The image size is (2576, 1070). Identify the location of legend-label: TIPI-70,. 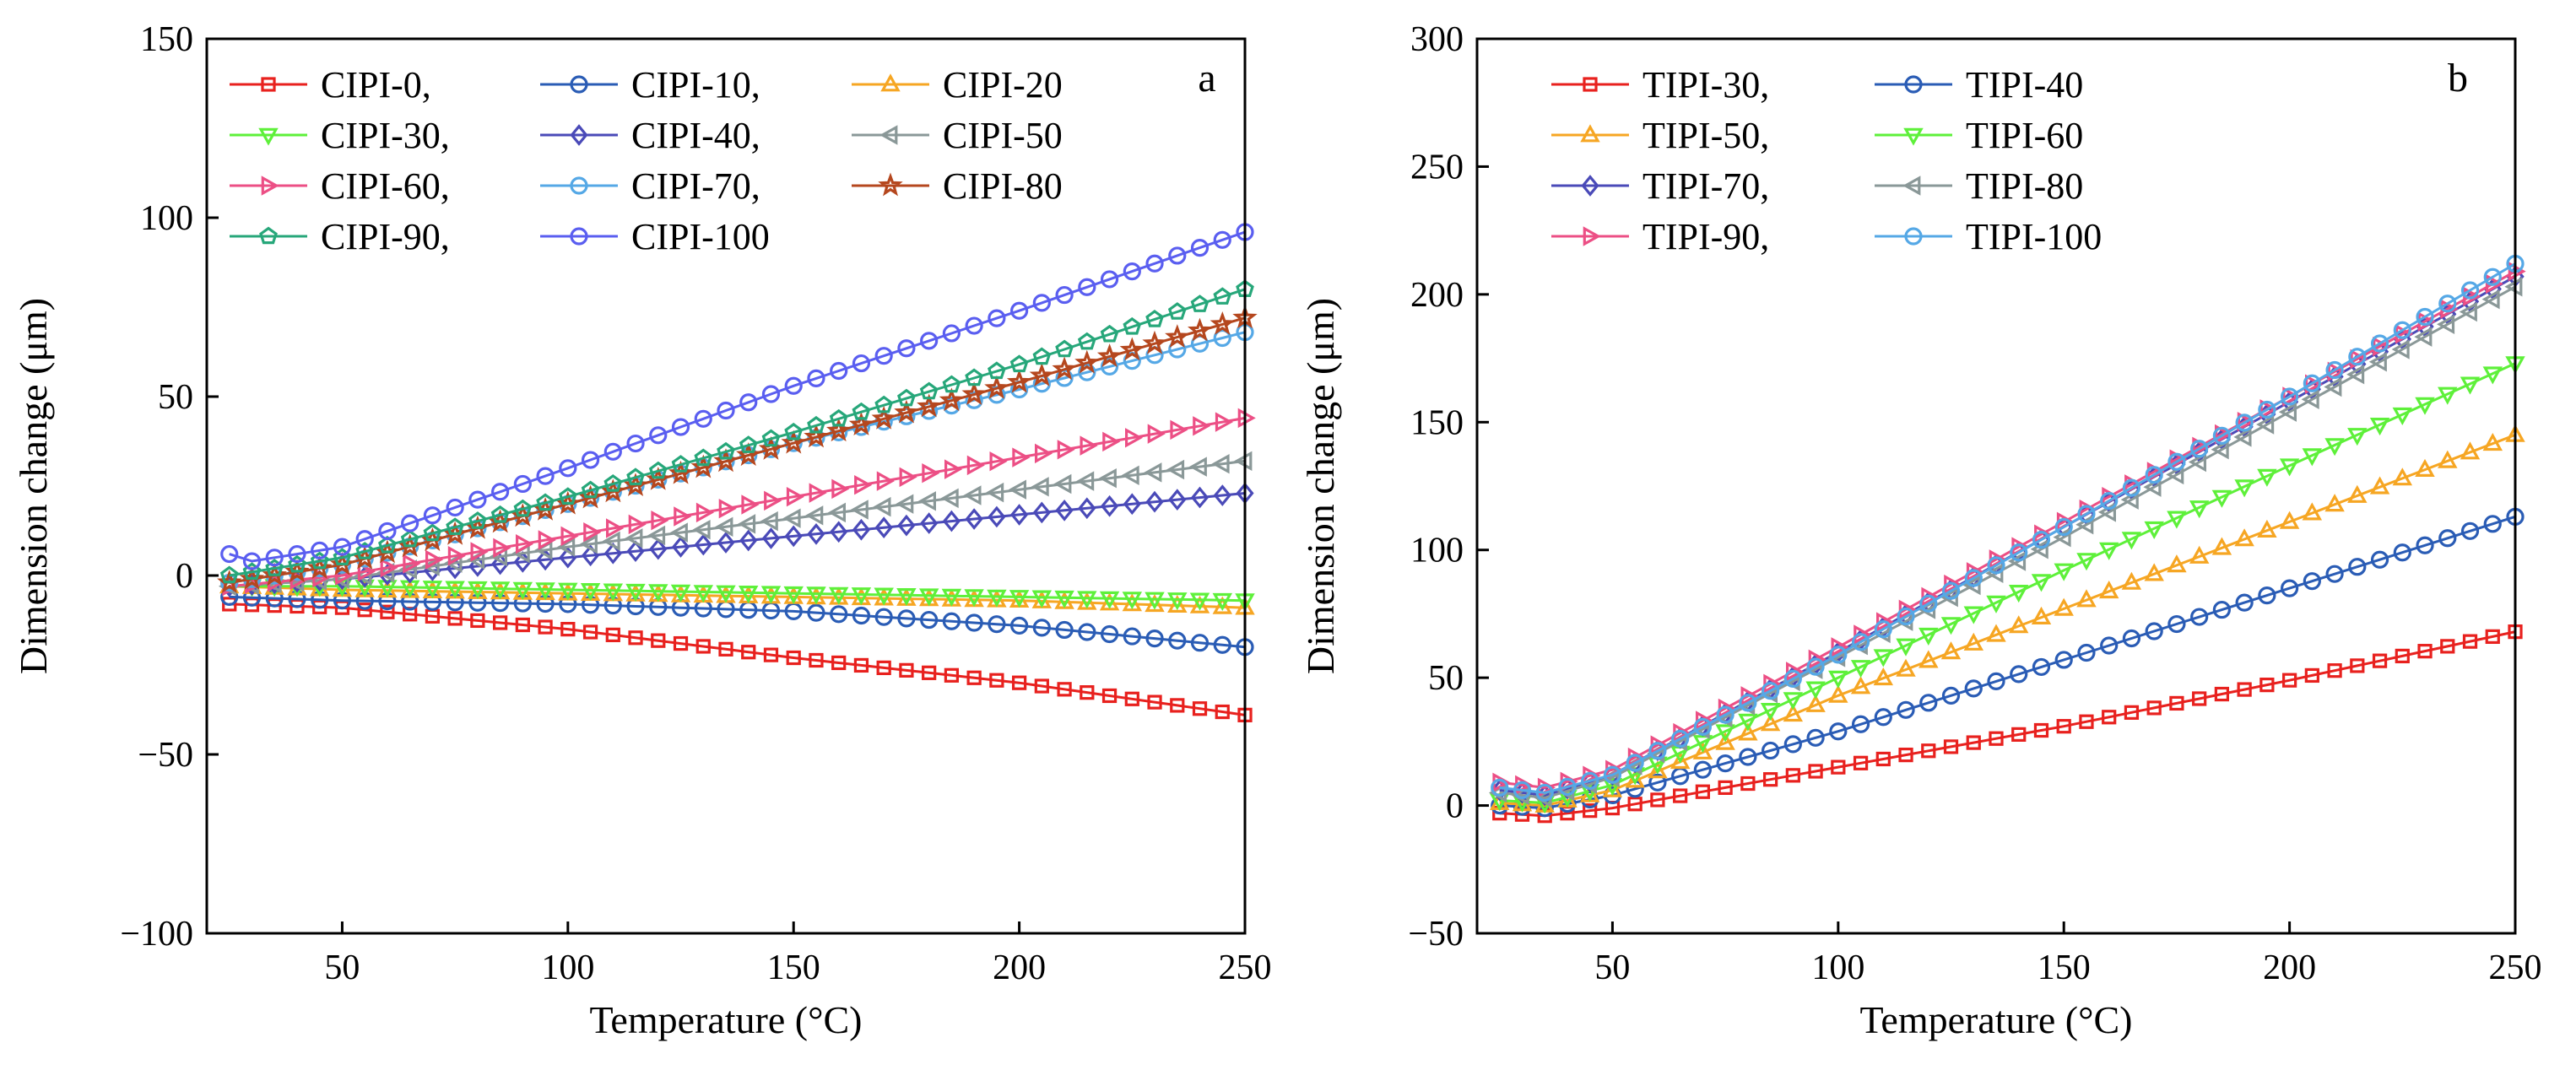
(1705, 186).